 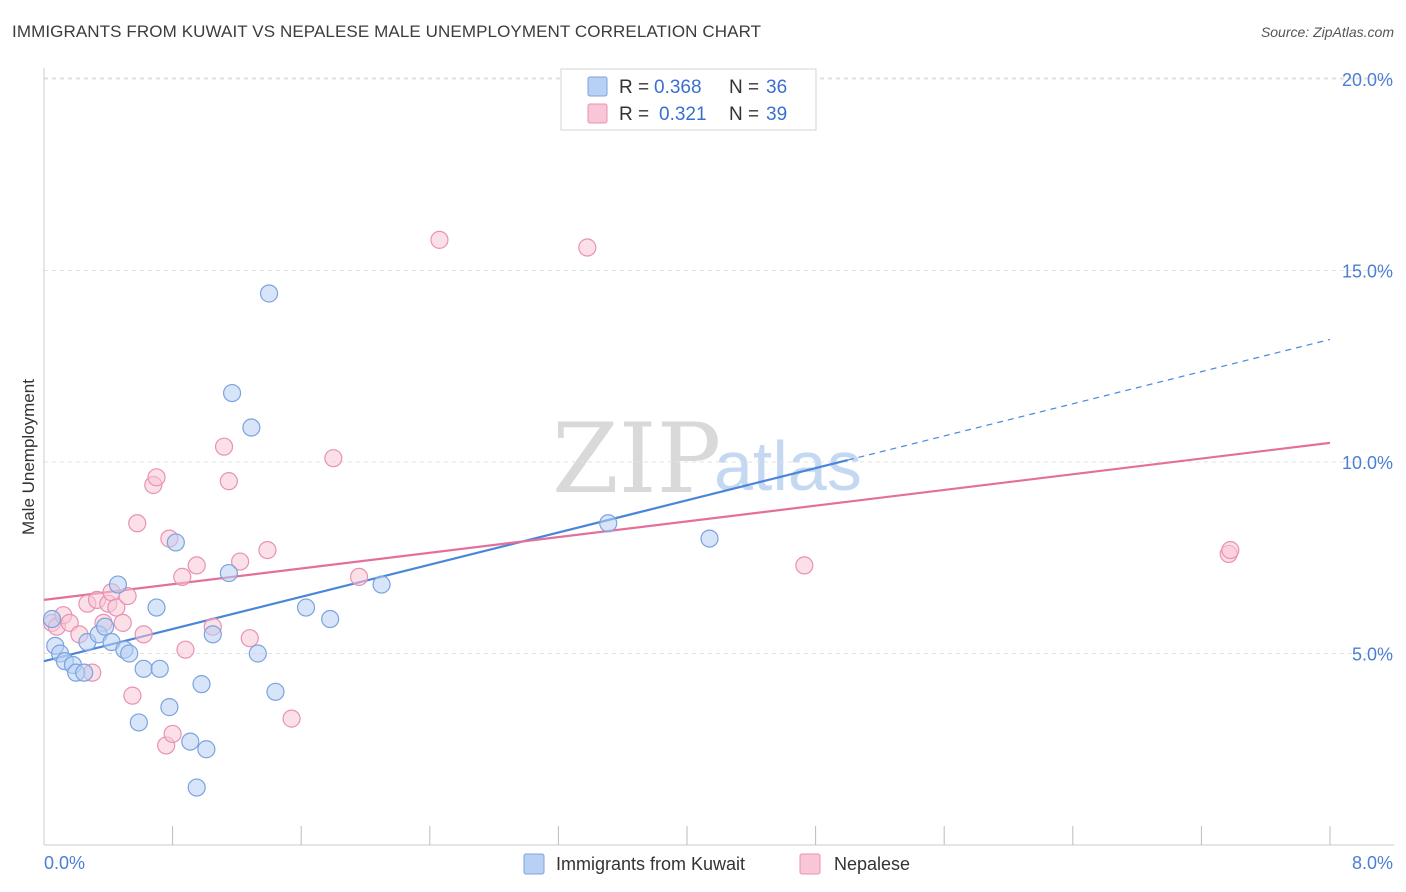 What do you see at coordinates (1089, 399) in the screenshot?
I see `trend-line-kuwait-dashed` at bounding box center [1089, 399].